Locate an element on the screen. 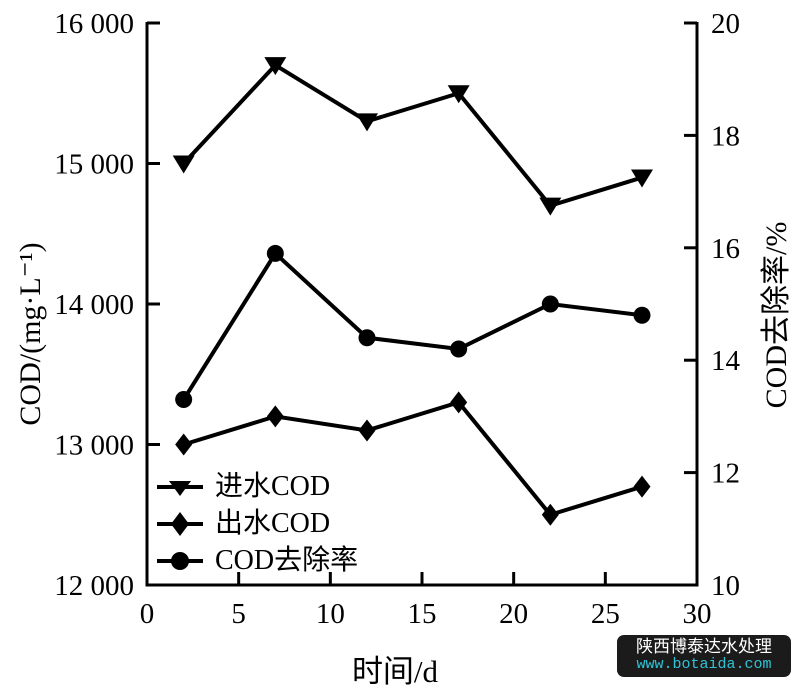 Image resolution: width=810 pixels, height=700 pixels. watermark-url: www.botaida.com is located at coordinates (704, 664).